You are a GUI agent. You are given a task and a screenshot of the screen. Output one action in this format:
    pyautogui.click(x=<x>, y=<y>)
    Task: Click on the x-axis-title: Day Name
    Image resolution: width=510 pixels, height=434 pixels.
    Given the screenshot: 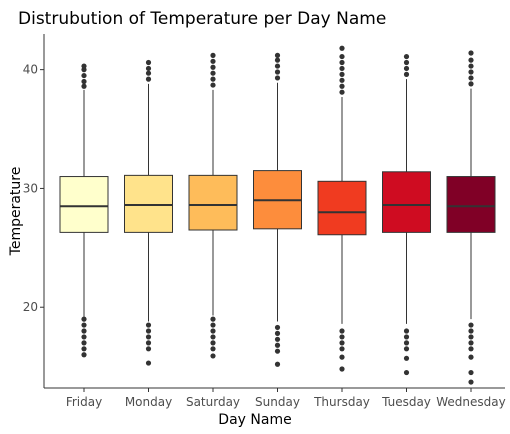 What is the action you would take?
    pyautogui.click(x=254, y=420)
    